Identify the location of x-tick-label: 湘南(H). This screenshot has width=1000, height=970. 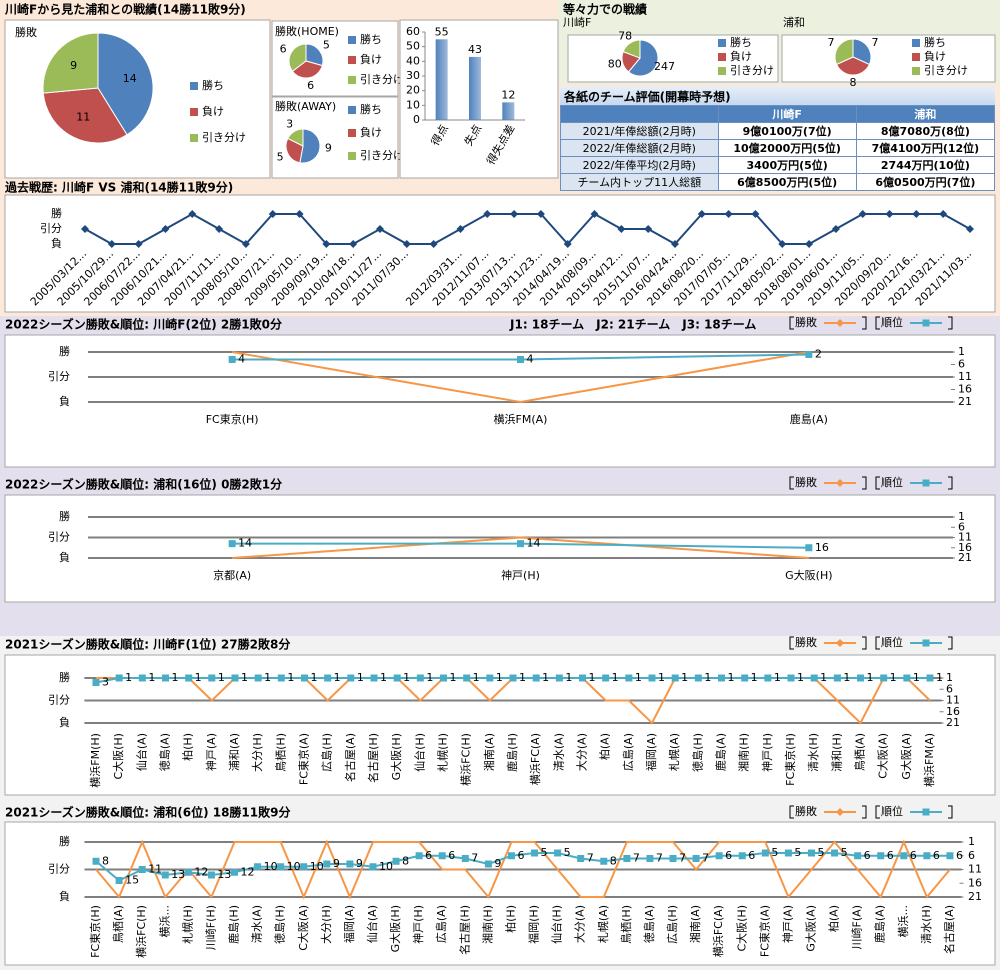
(487, 924).